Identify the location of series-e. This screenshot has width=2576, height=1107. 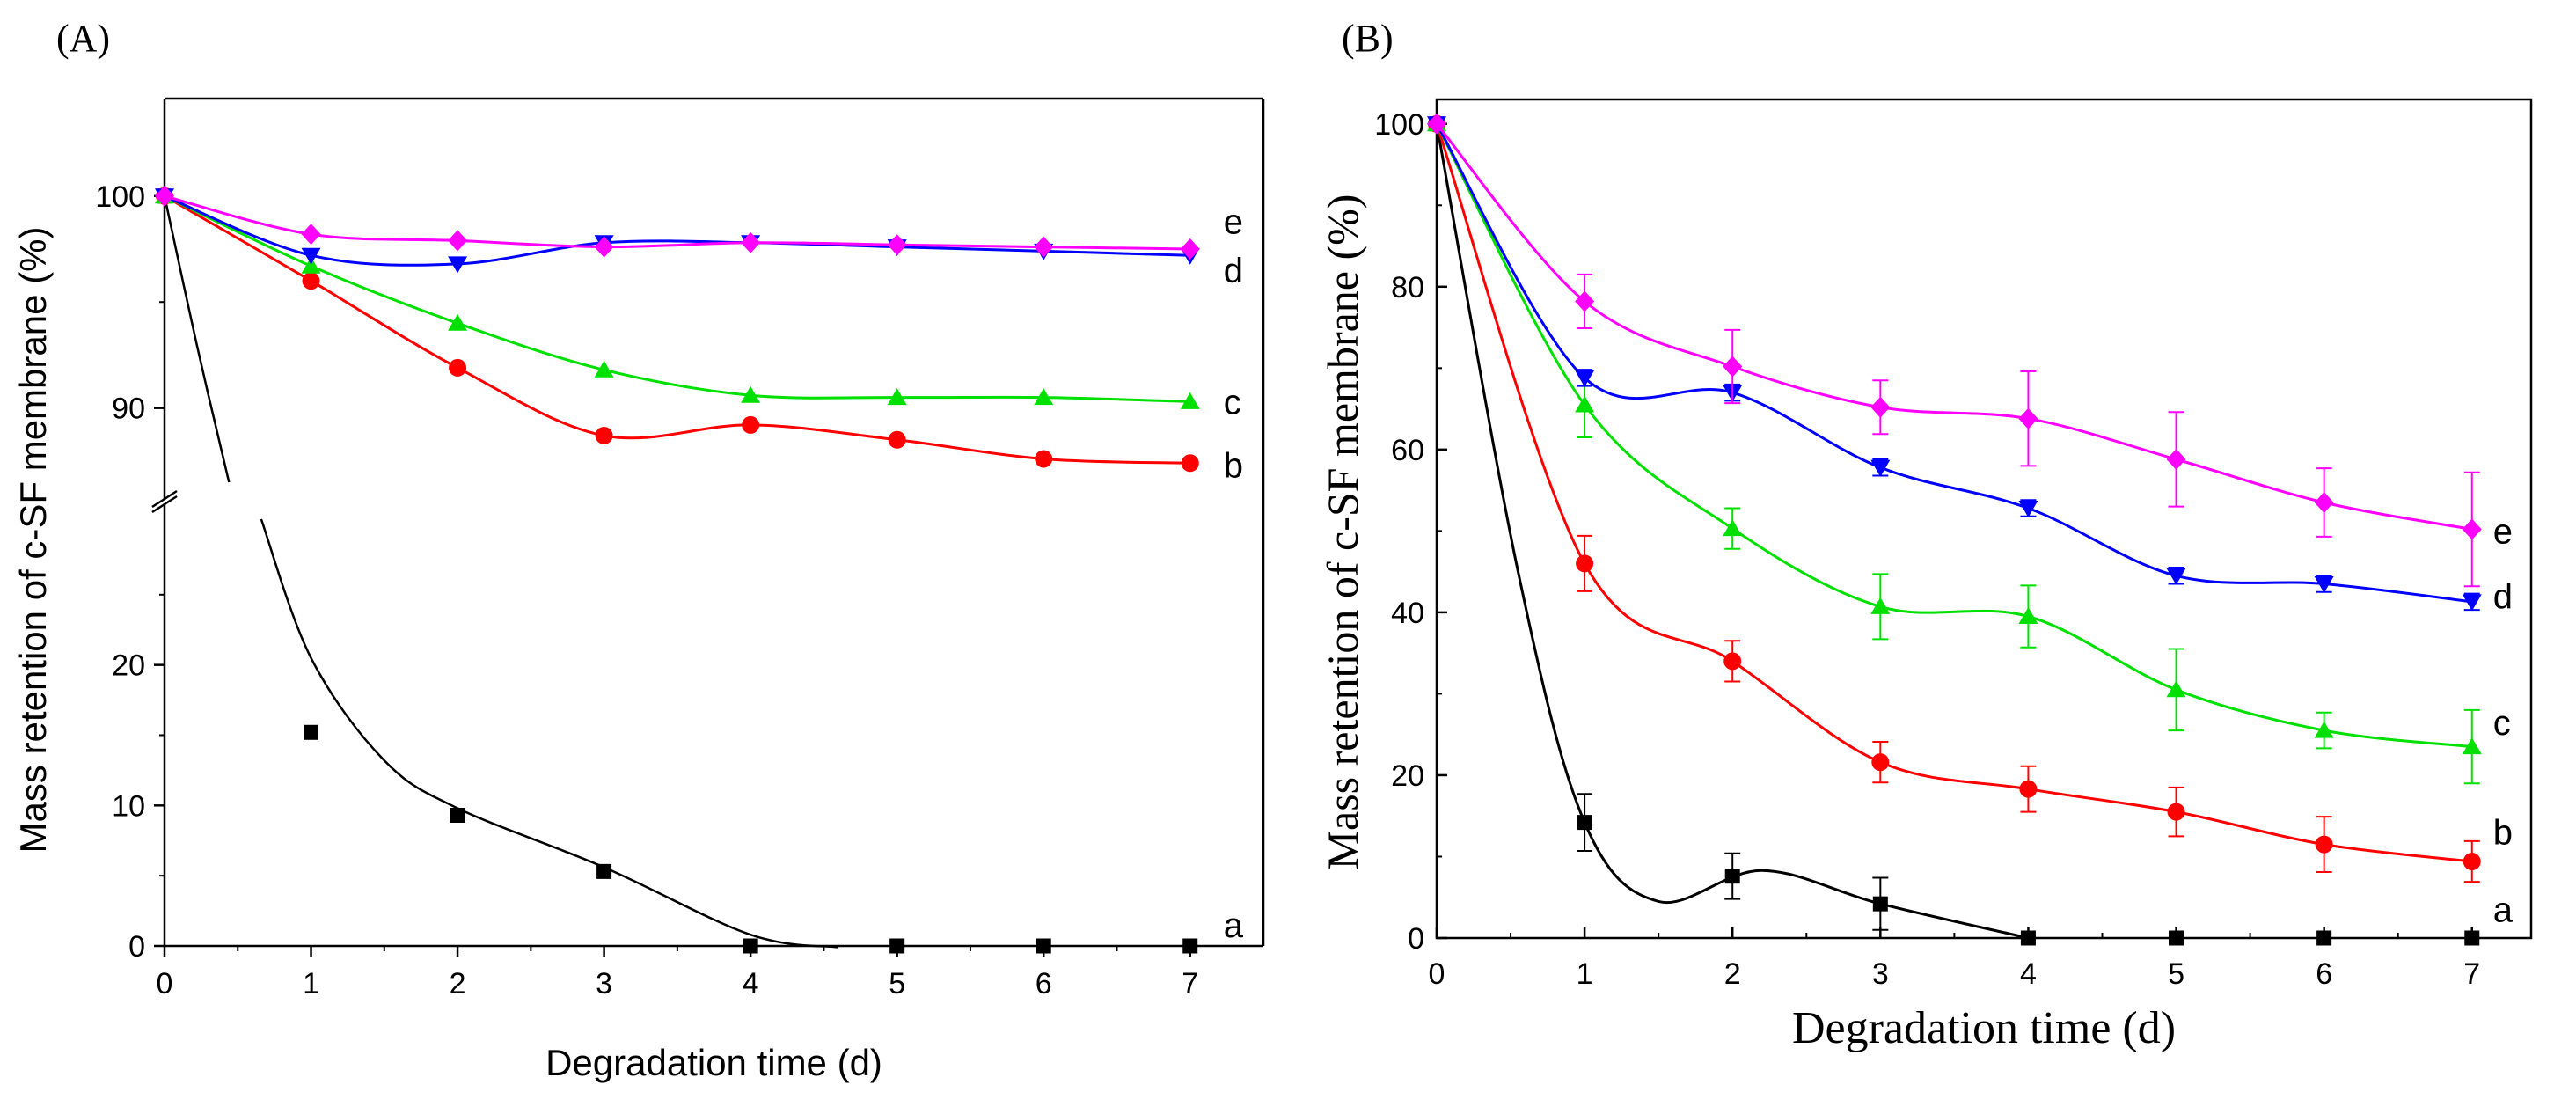
(677, 222).